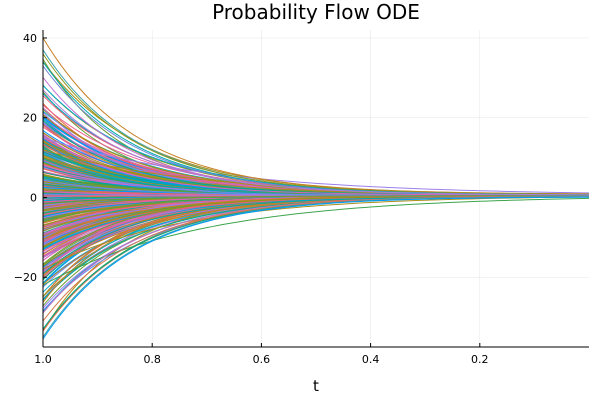 The height and width of the screenshot is (400, 600). Describe the element at coordinates (30, 118) in the screenshot. I see `y-tick-label: 20` at that location.